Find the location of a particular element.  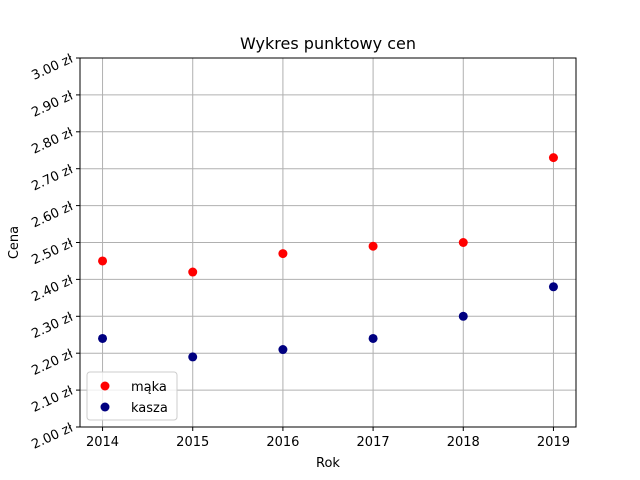

y-tick-label: 2.90 zł is located at coordinates (53, 104).